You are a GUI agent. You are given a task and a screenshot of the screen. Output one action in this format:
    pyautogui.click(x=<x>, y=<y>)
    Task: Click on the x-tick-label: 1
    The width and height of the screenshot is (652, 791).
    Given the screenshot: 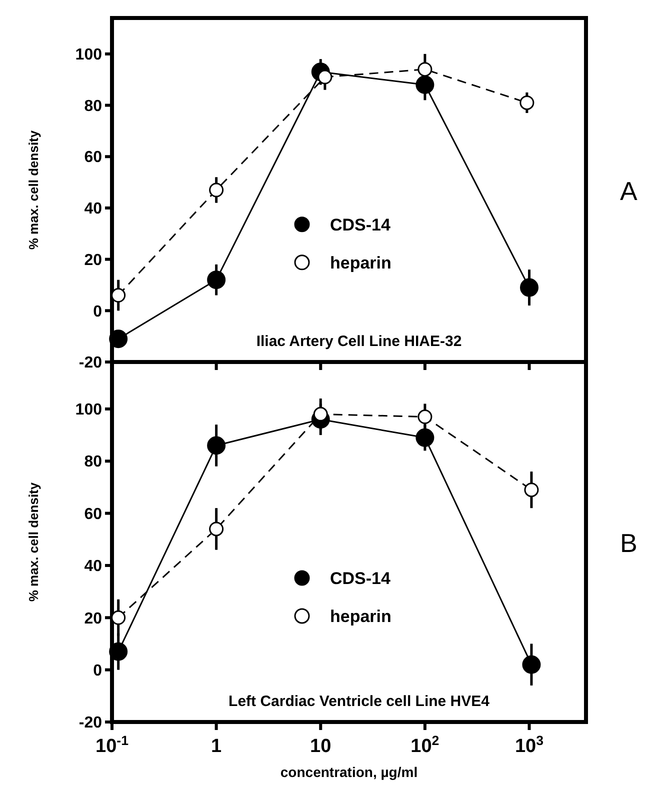 What is the action you would take?
    pyautogui.click(x=216, y=746)
    